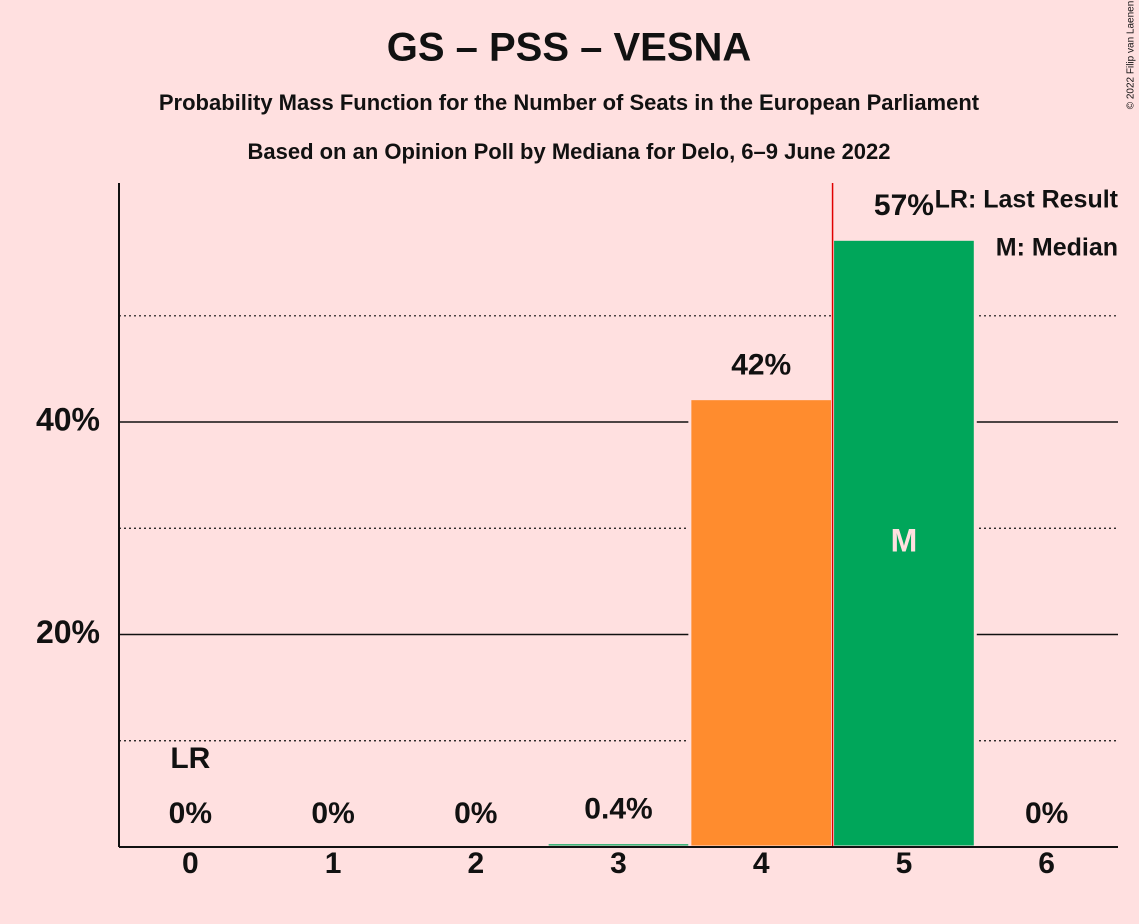 This screenshot has height=924, width=1139. What do you see at coordinates (569, 48) in the screenshot?
I see `chart-title: GS – PSS – VESNA` at bounding box center [569, 48].